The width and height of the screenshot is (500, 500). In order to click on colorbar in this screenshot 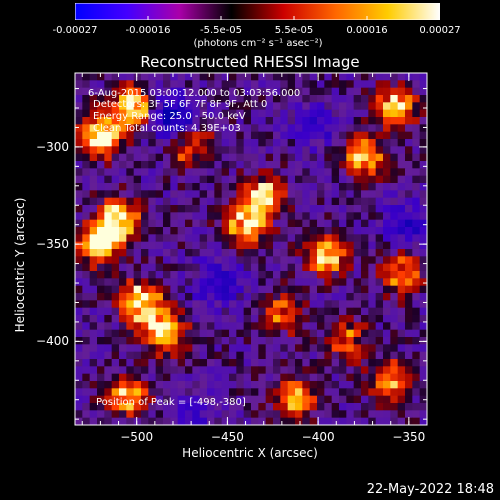, I will do `click(257, 11)`.